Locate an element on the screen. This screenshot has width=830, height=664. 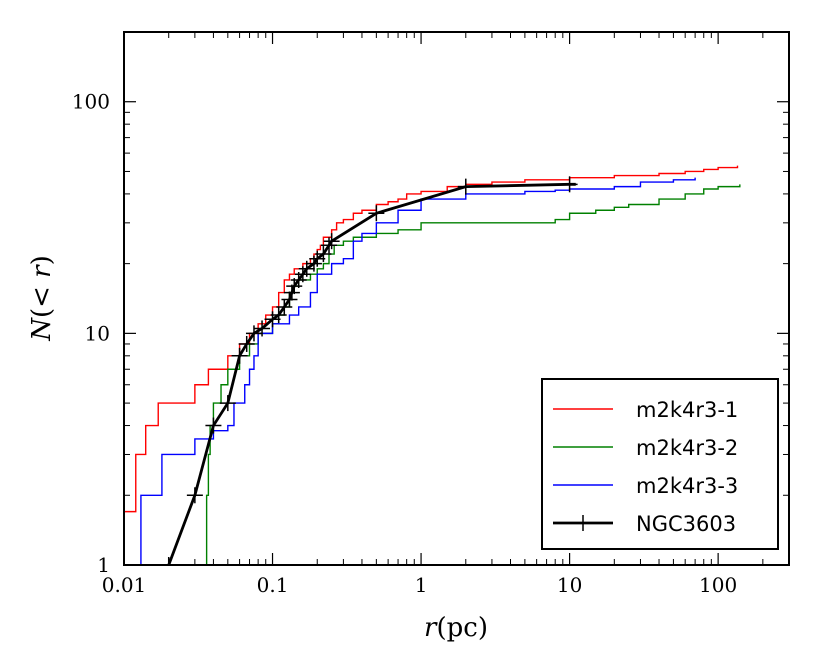
legend-label: NGC3603 is located at coordinates (686, 524).